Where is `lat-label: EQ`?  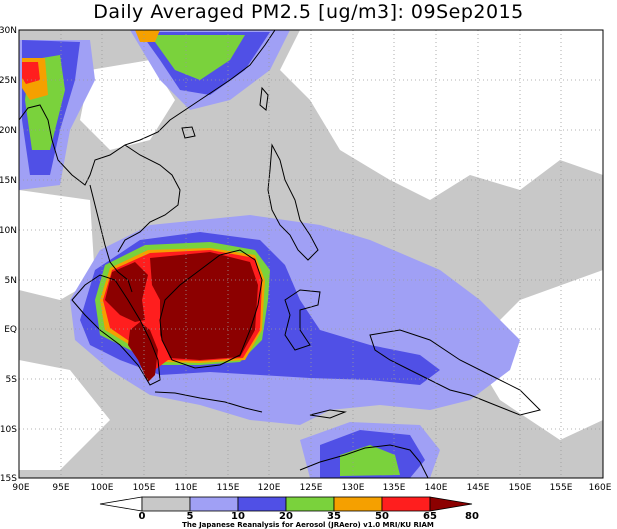
lat-label: EQ is located at coordinates (10, 330).